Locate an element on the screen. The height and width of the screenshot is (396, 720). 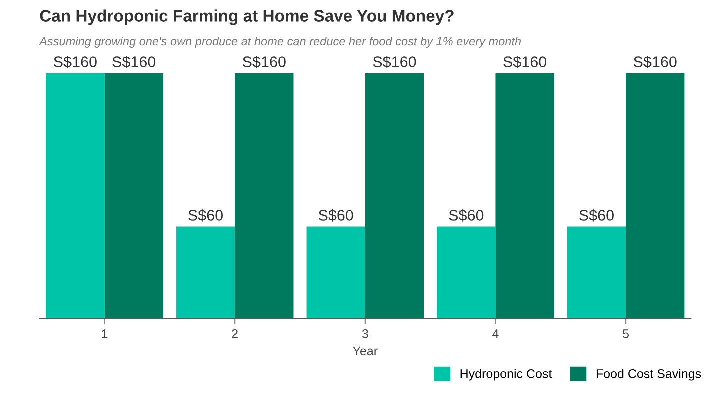
x-tick-label: 2 is located at coordinates (235, 334).